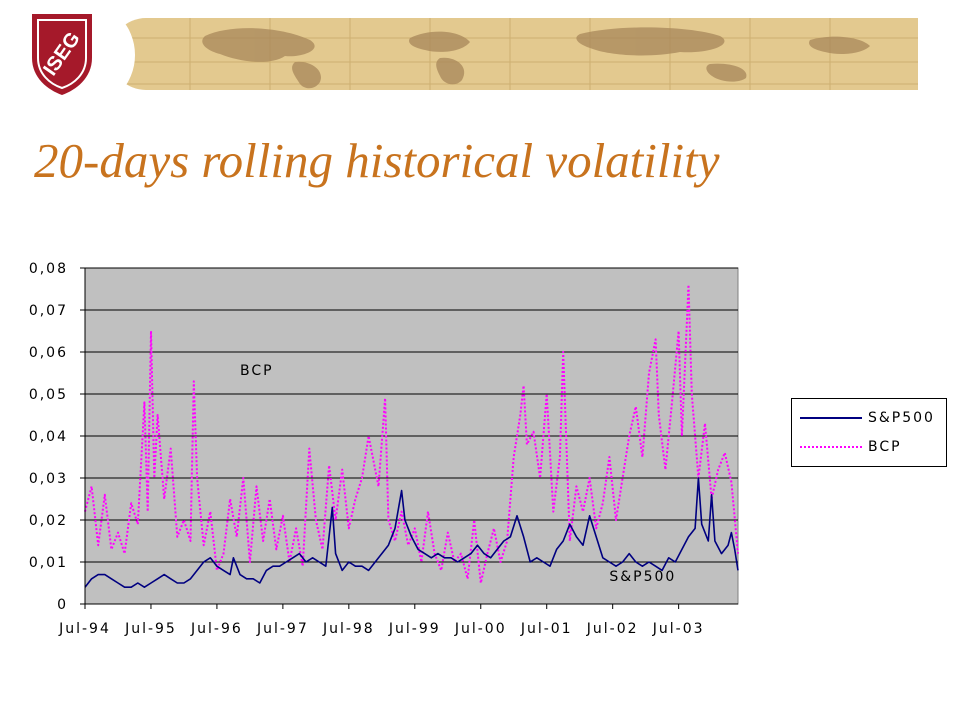  What do you see at coordinates (480, 629) in the screenshot?
I see `x-tick-label: Jul-00` at bounding box center [480, 629].